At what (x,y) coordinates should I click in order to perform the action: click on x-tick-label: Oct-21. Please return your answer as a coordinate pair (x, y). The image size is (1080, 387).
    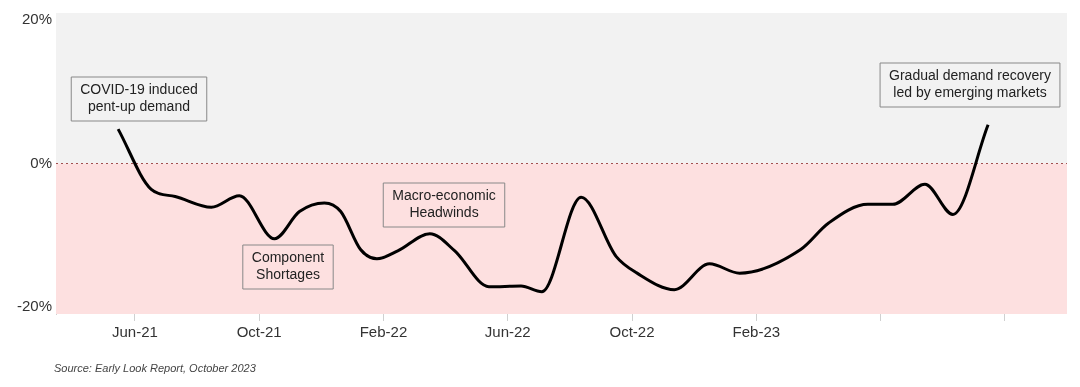
    Looking at the image, I should click on (259, 332).